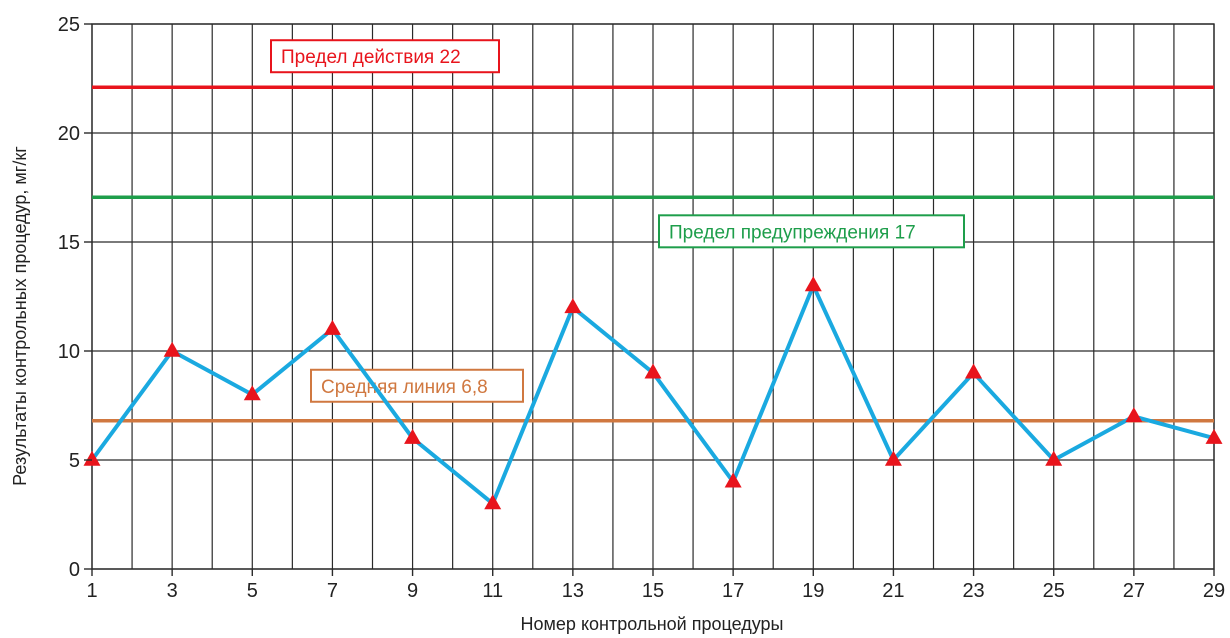  I want to click on x-tick-label: 1, so click(91, 591).